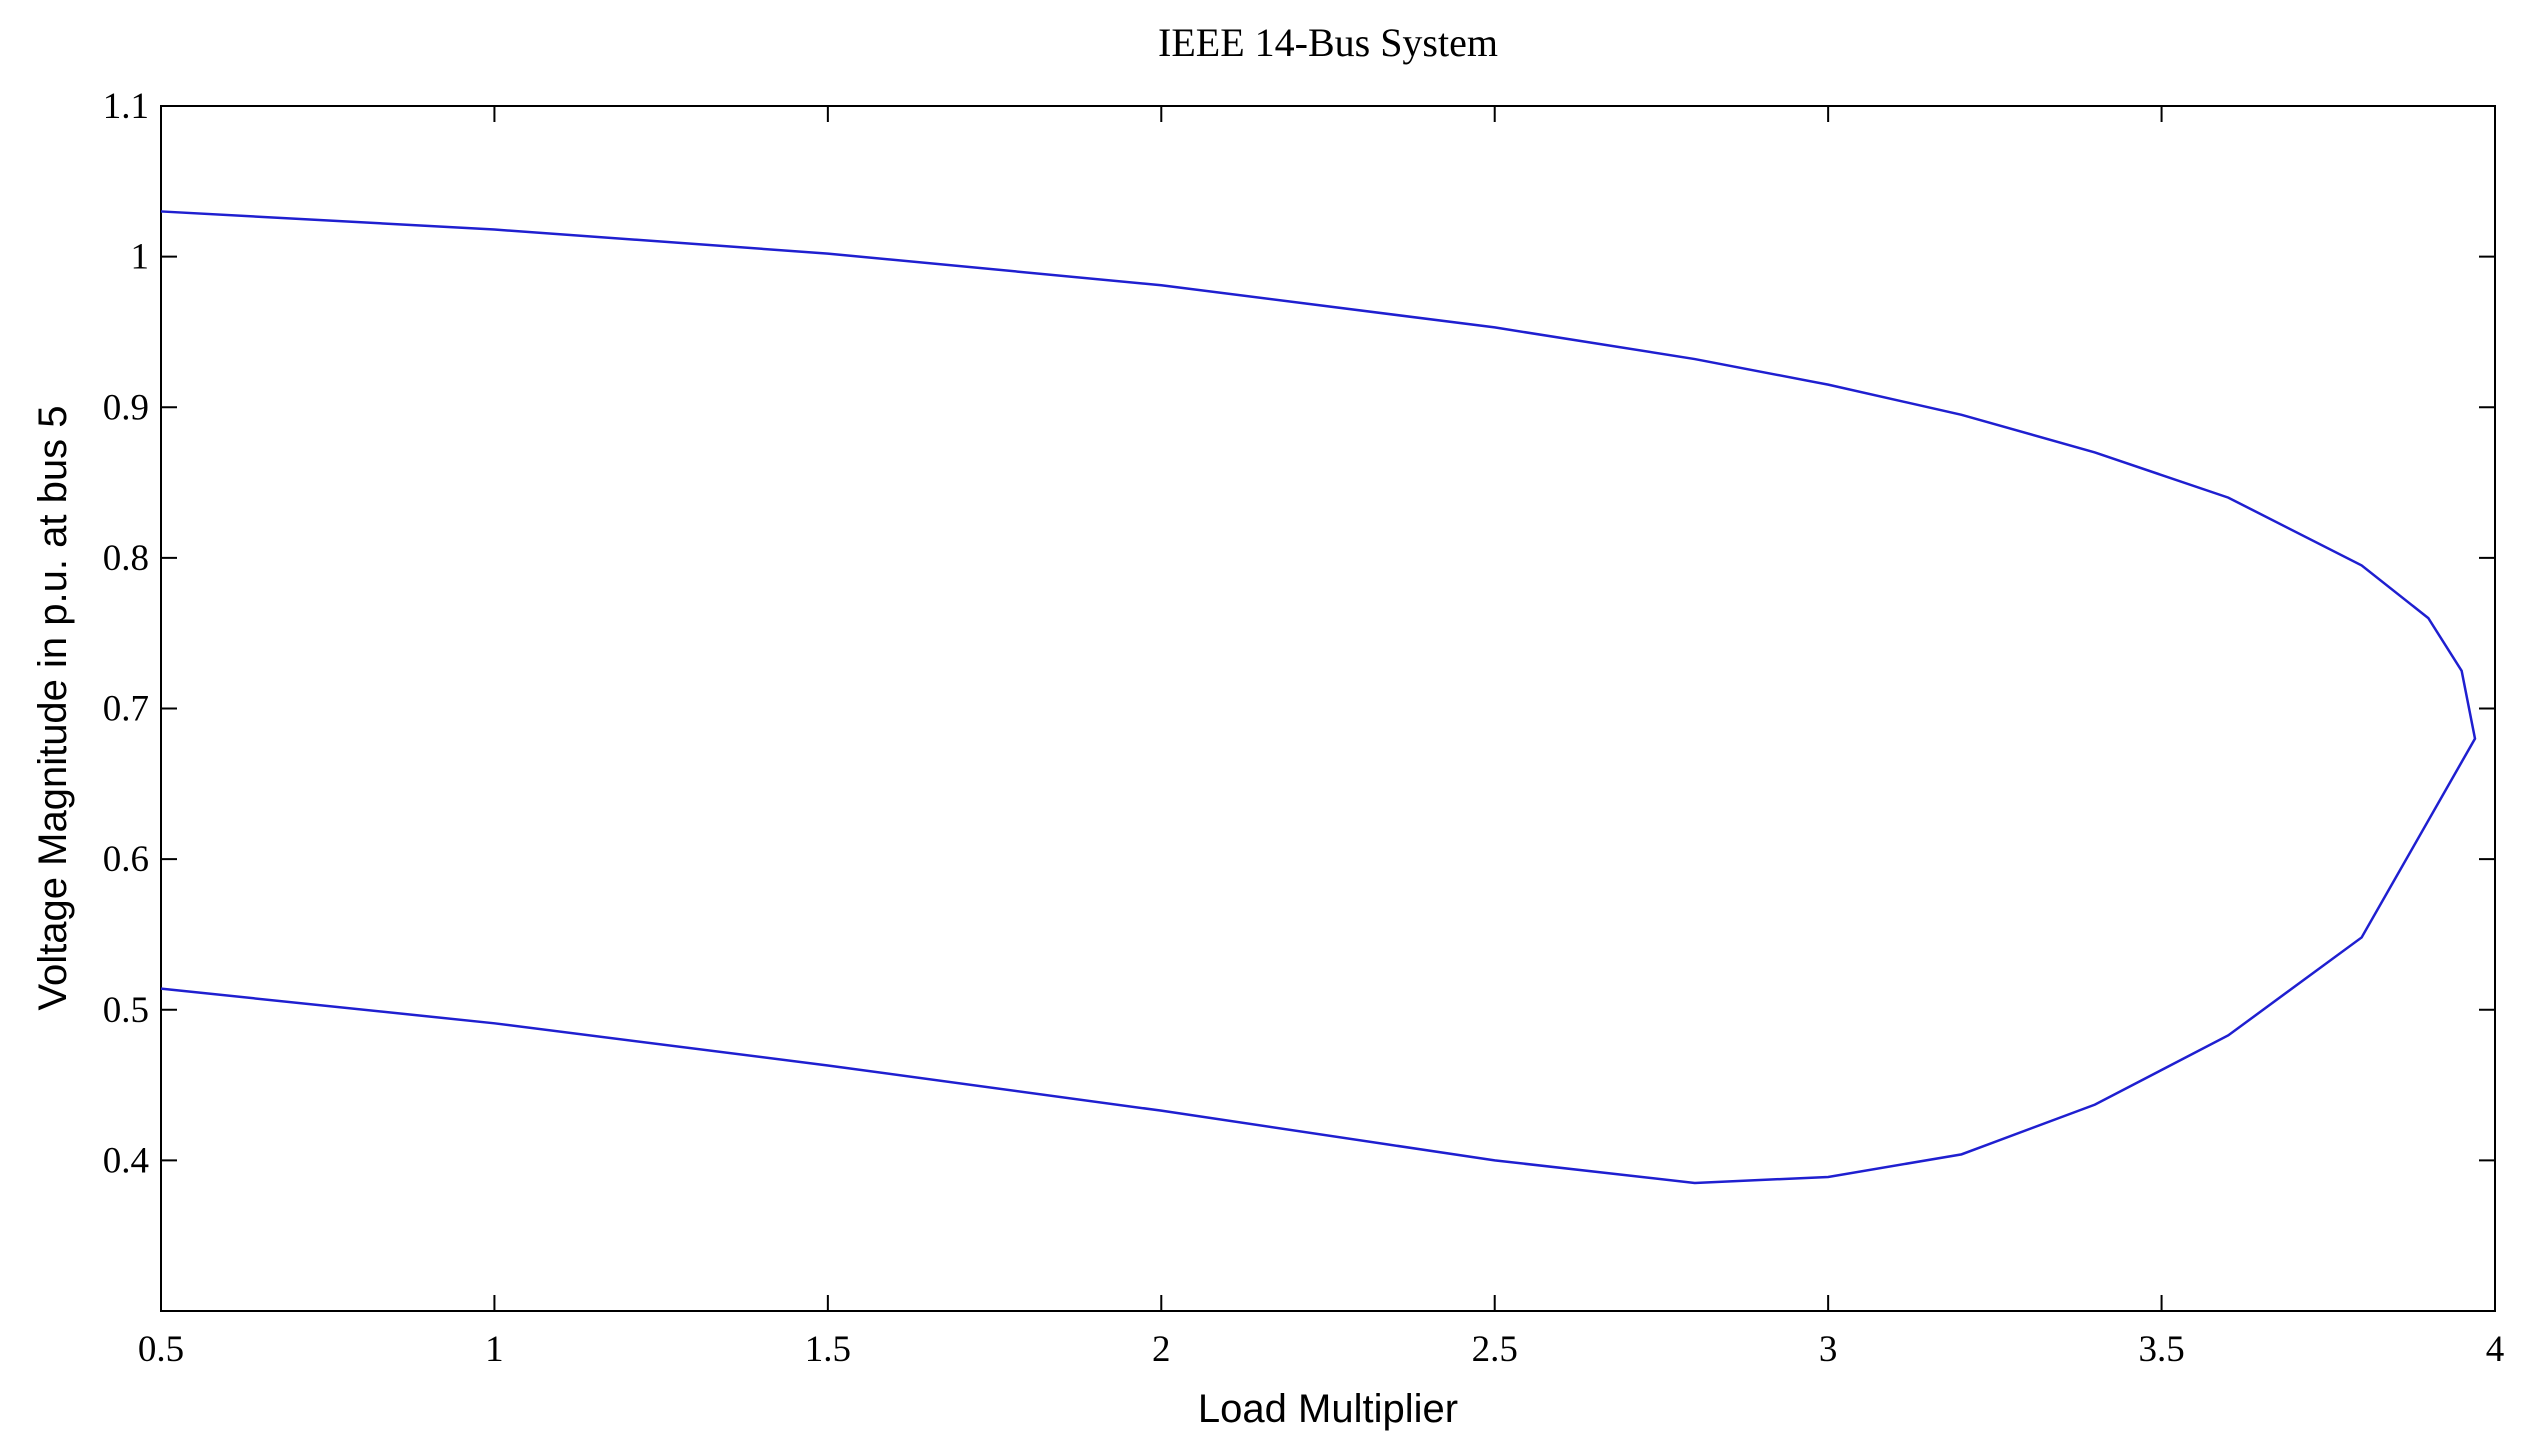 Image resolution: width=2527 pixels, height=1455 pixels. What do you see at coordinates (126, 106) in the screenshot?
I see `y-tick-label: 1.1` at bounding box center [126, 106].